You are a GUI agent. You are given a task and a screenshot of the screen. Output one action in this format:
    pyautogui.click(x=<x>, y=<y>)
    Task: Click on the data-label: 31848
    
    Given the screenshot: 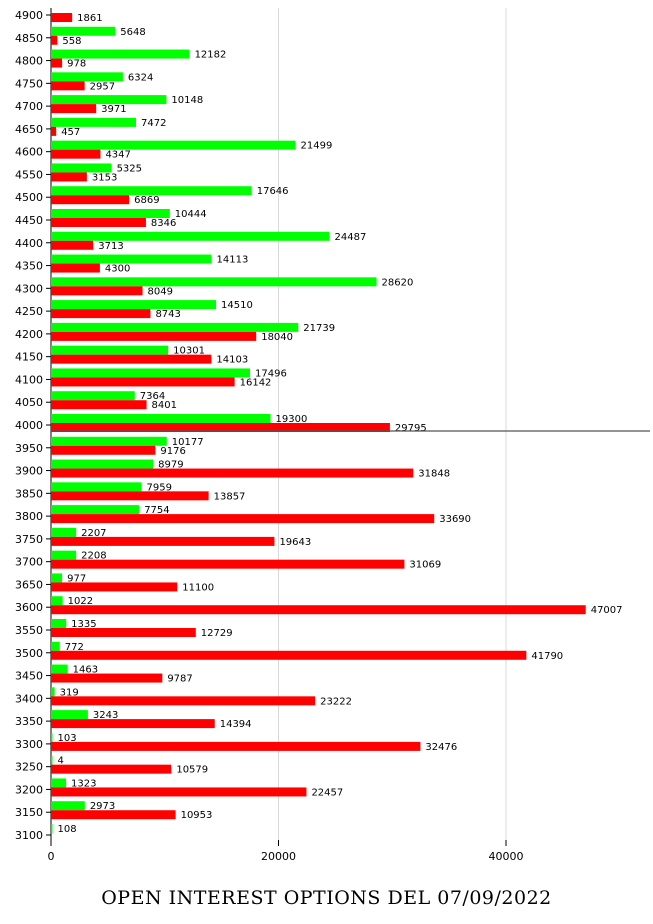 What is the action you would take?
    pyautogui.click(x=434, y=474)
    